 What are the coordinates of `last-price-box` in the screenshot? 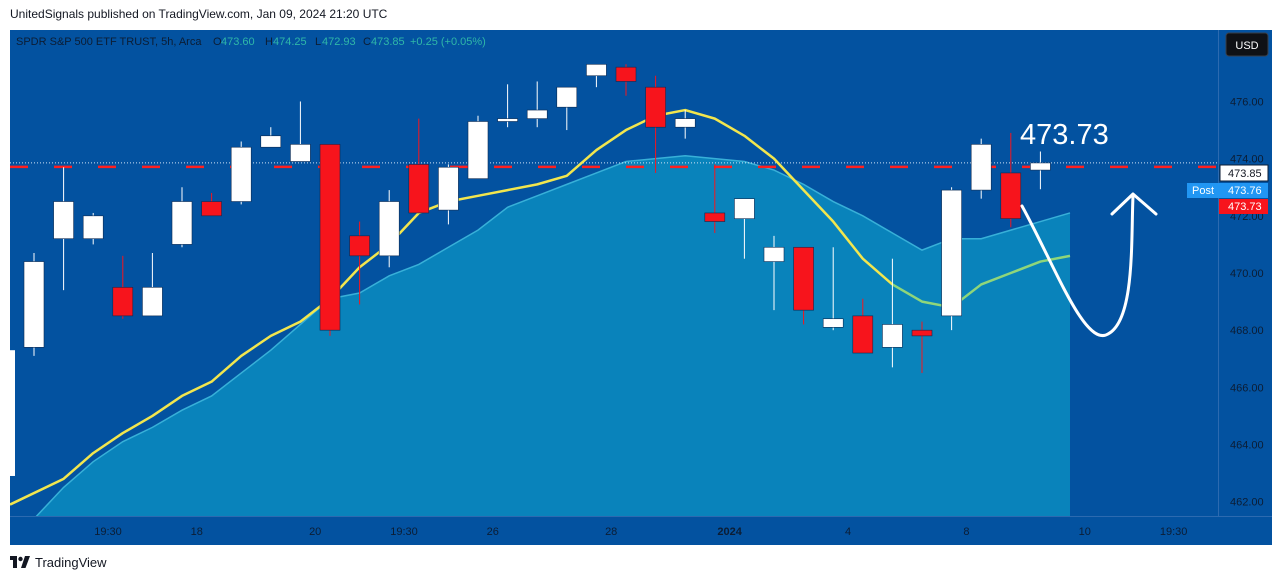 It's located at (1244, 173).